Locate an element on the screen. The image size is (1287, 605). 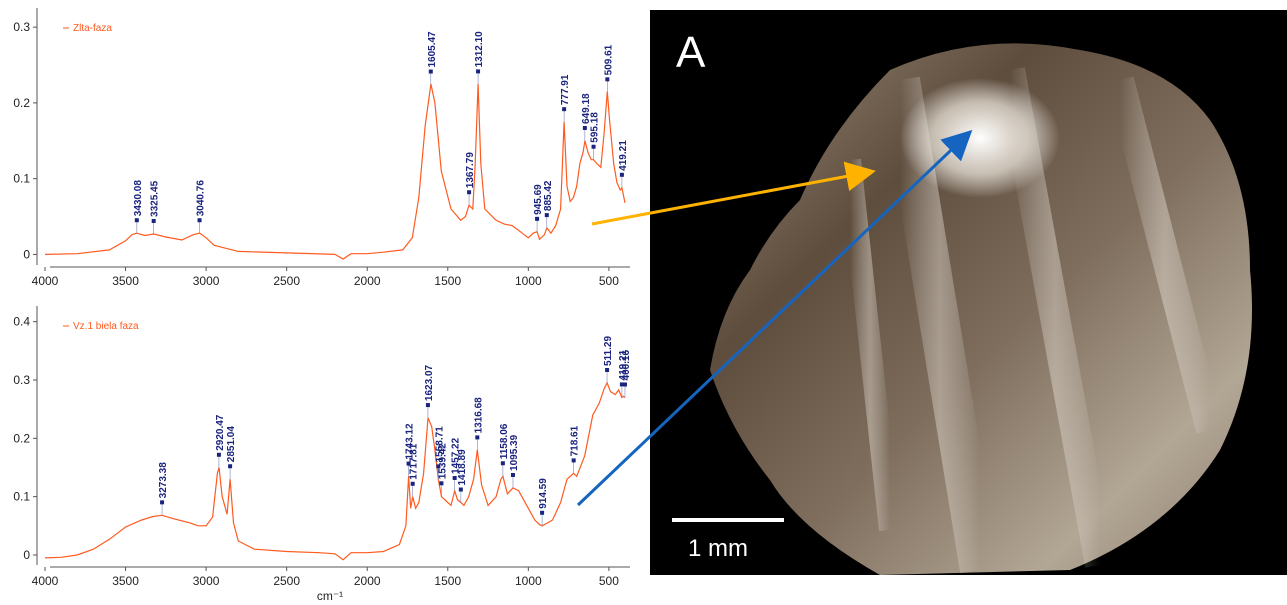
peak-label: 1558.71 is located at coordinates (439, 444).